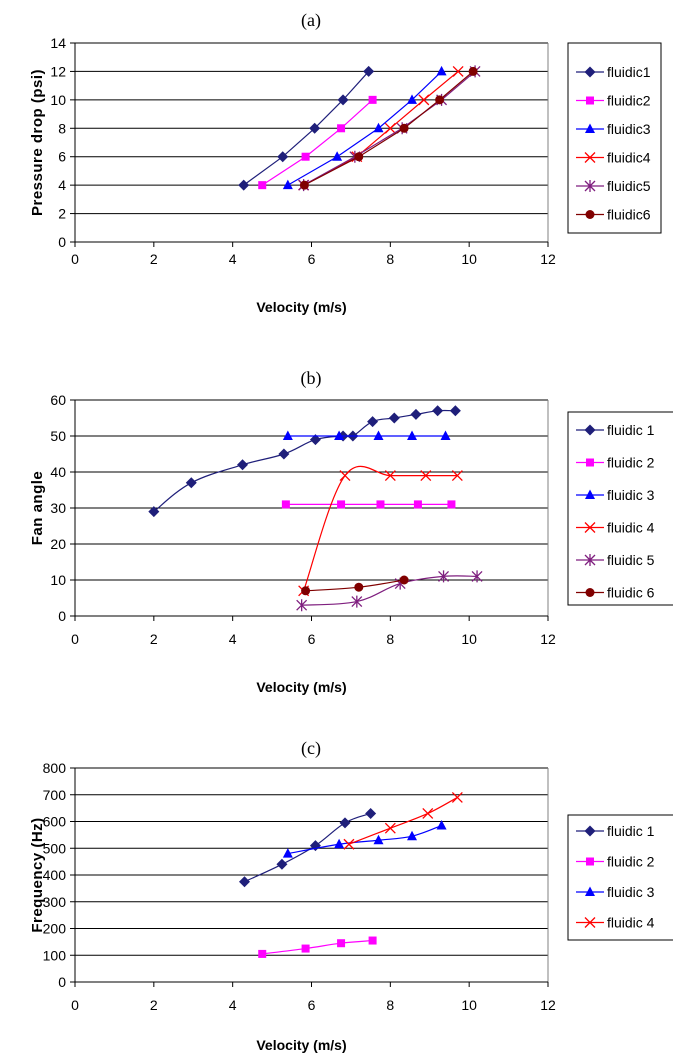  What do you see at coordinates (55, 848) in the screenshot?
I see `y-tick-label: 500` at bounding box center [55, 848].